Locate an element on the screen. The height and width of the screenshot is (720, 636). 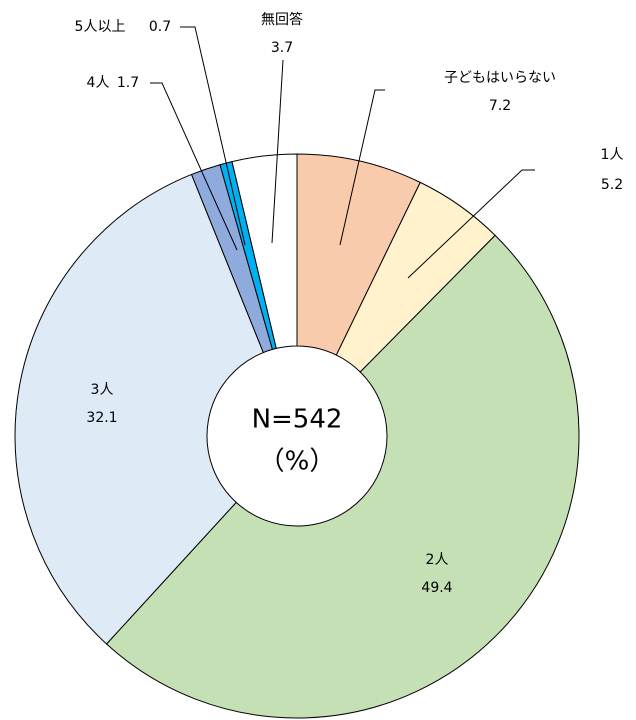
center-text: N=542 is located at coordinates (297, 420).